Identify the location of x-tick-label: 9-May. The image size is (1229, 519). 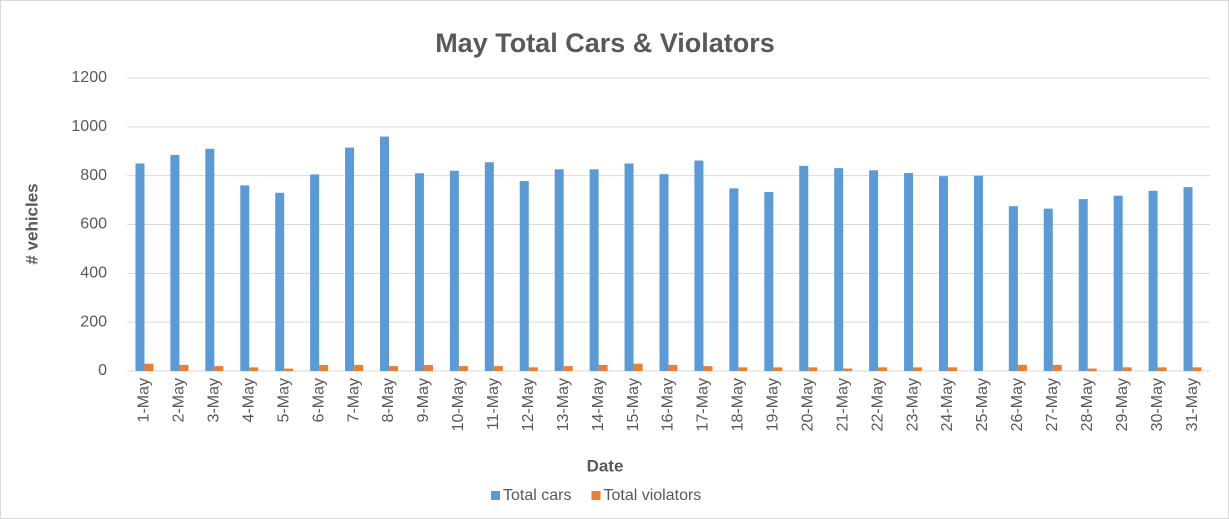
(423, 400).